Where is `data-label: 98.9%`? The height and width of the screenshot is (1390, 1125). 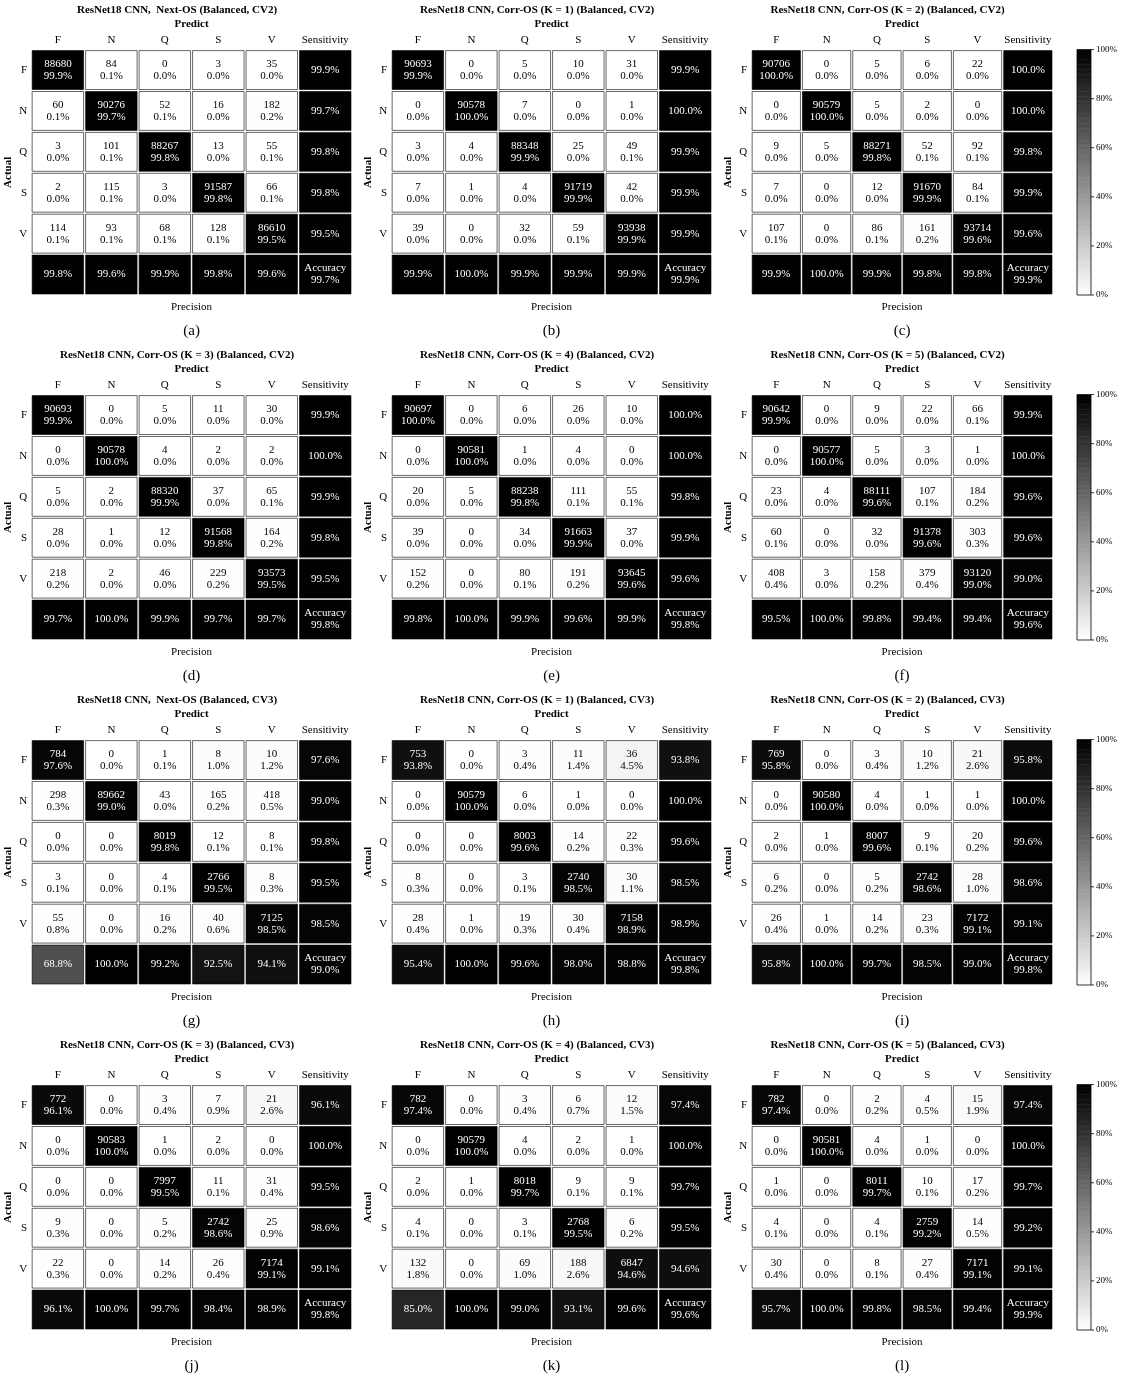
data-label: 98.9% is located at coordinates (271, 1308).